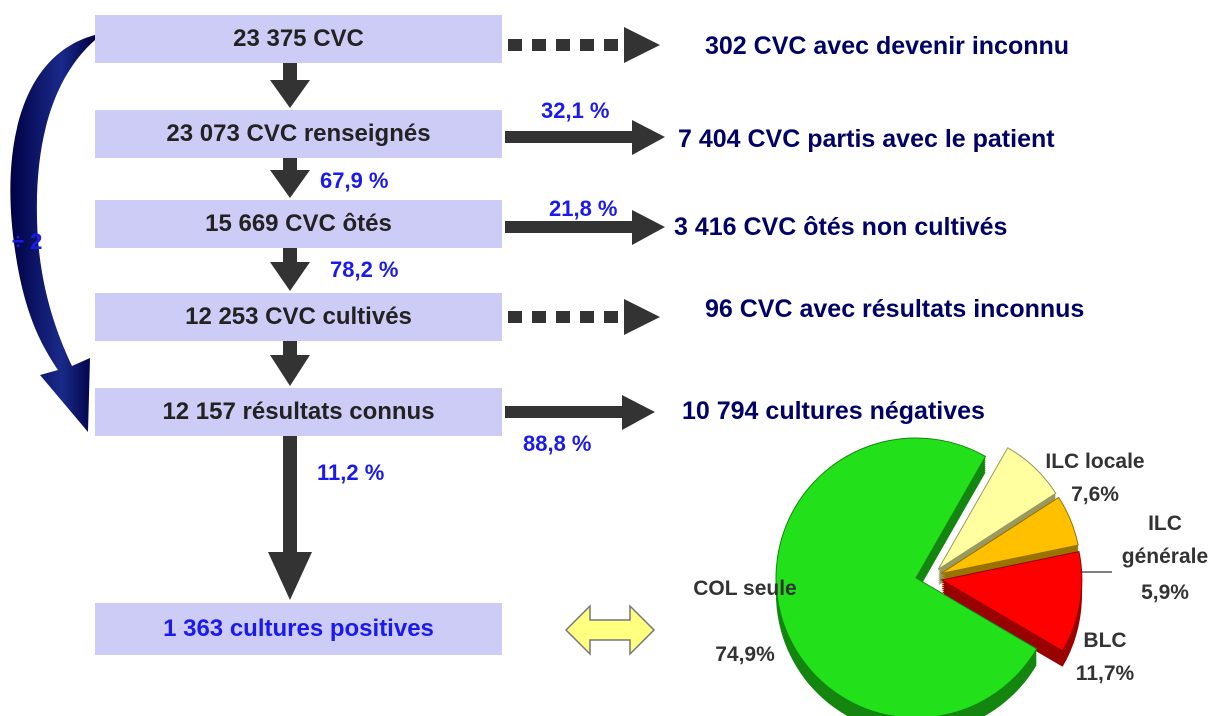 Image resolution: width=1225 pixels, height=716 pixels. I want to click on double-arrow, so click(610, 630).